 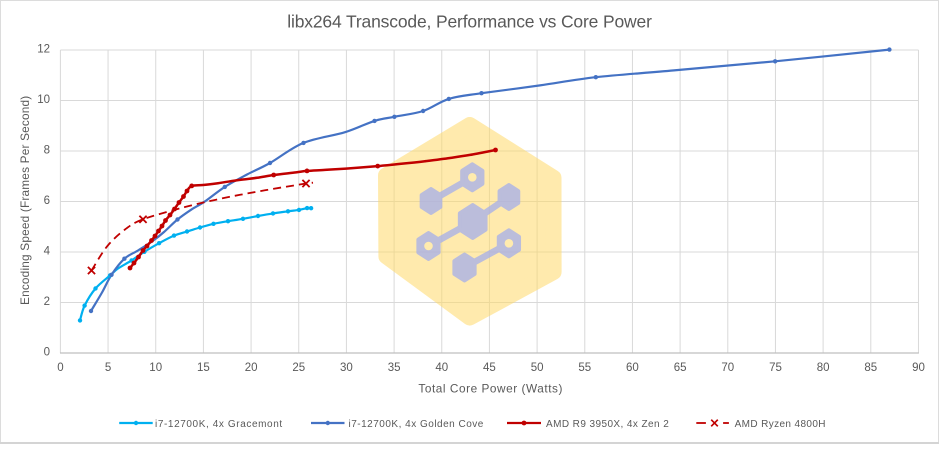 What do you see at coordinates (918, 368) in the screenshot?
I see `svg-text: 90` at bounding box center [918, 368].